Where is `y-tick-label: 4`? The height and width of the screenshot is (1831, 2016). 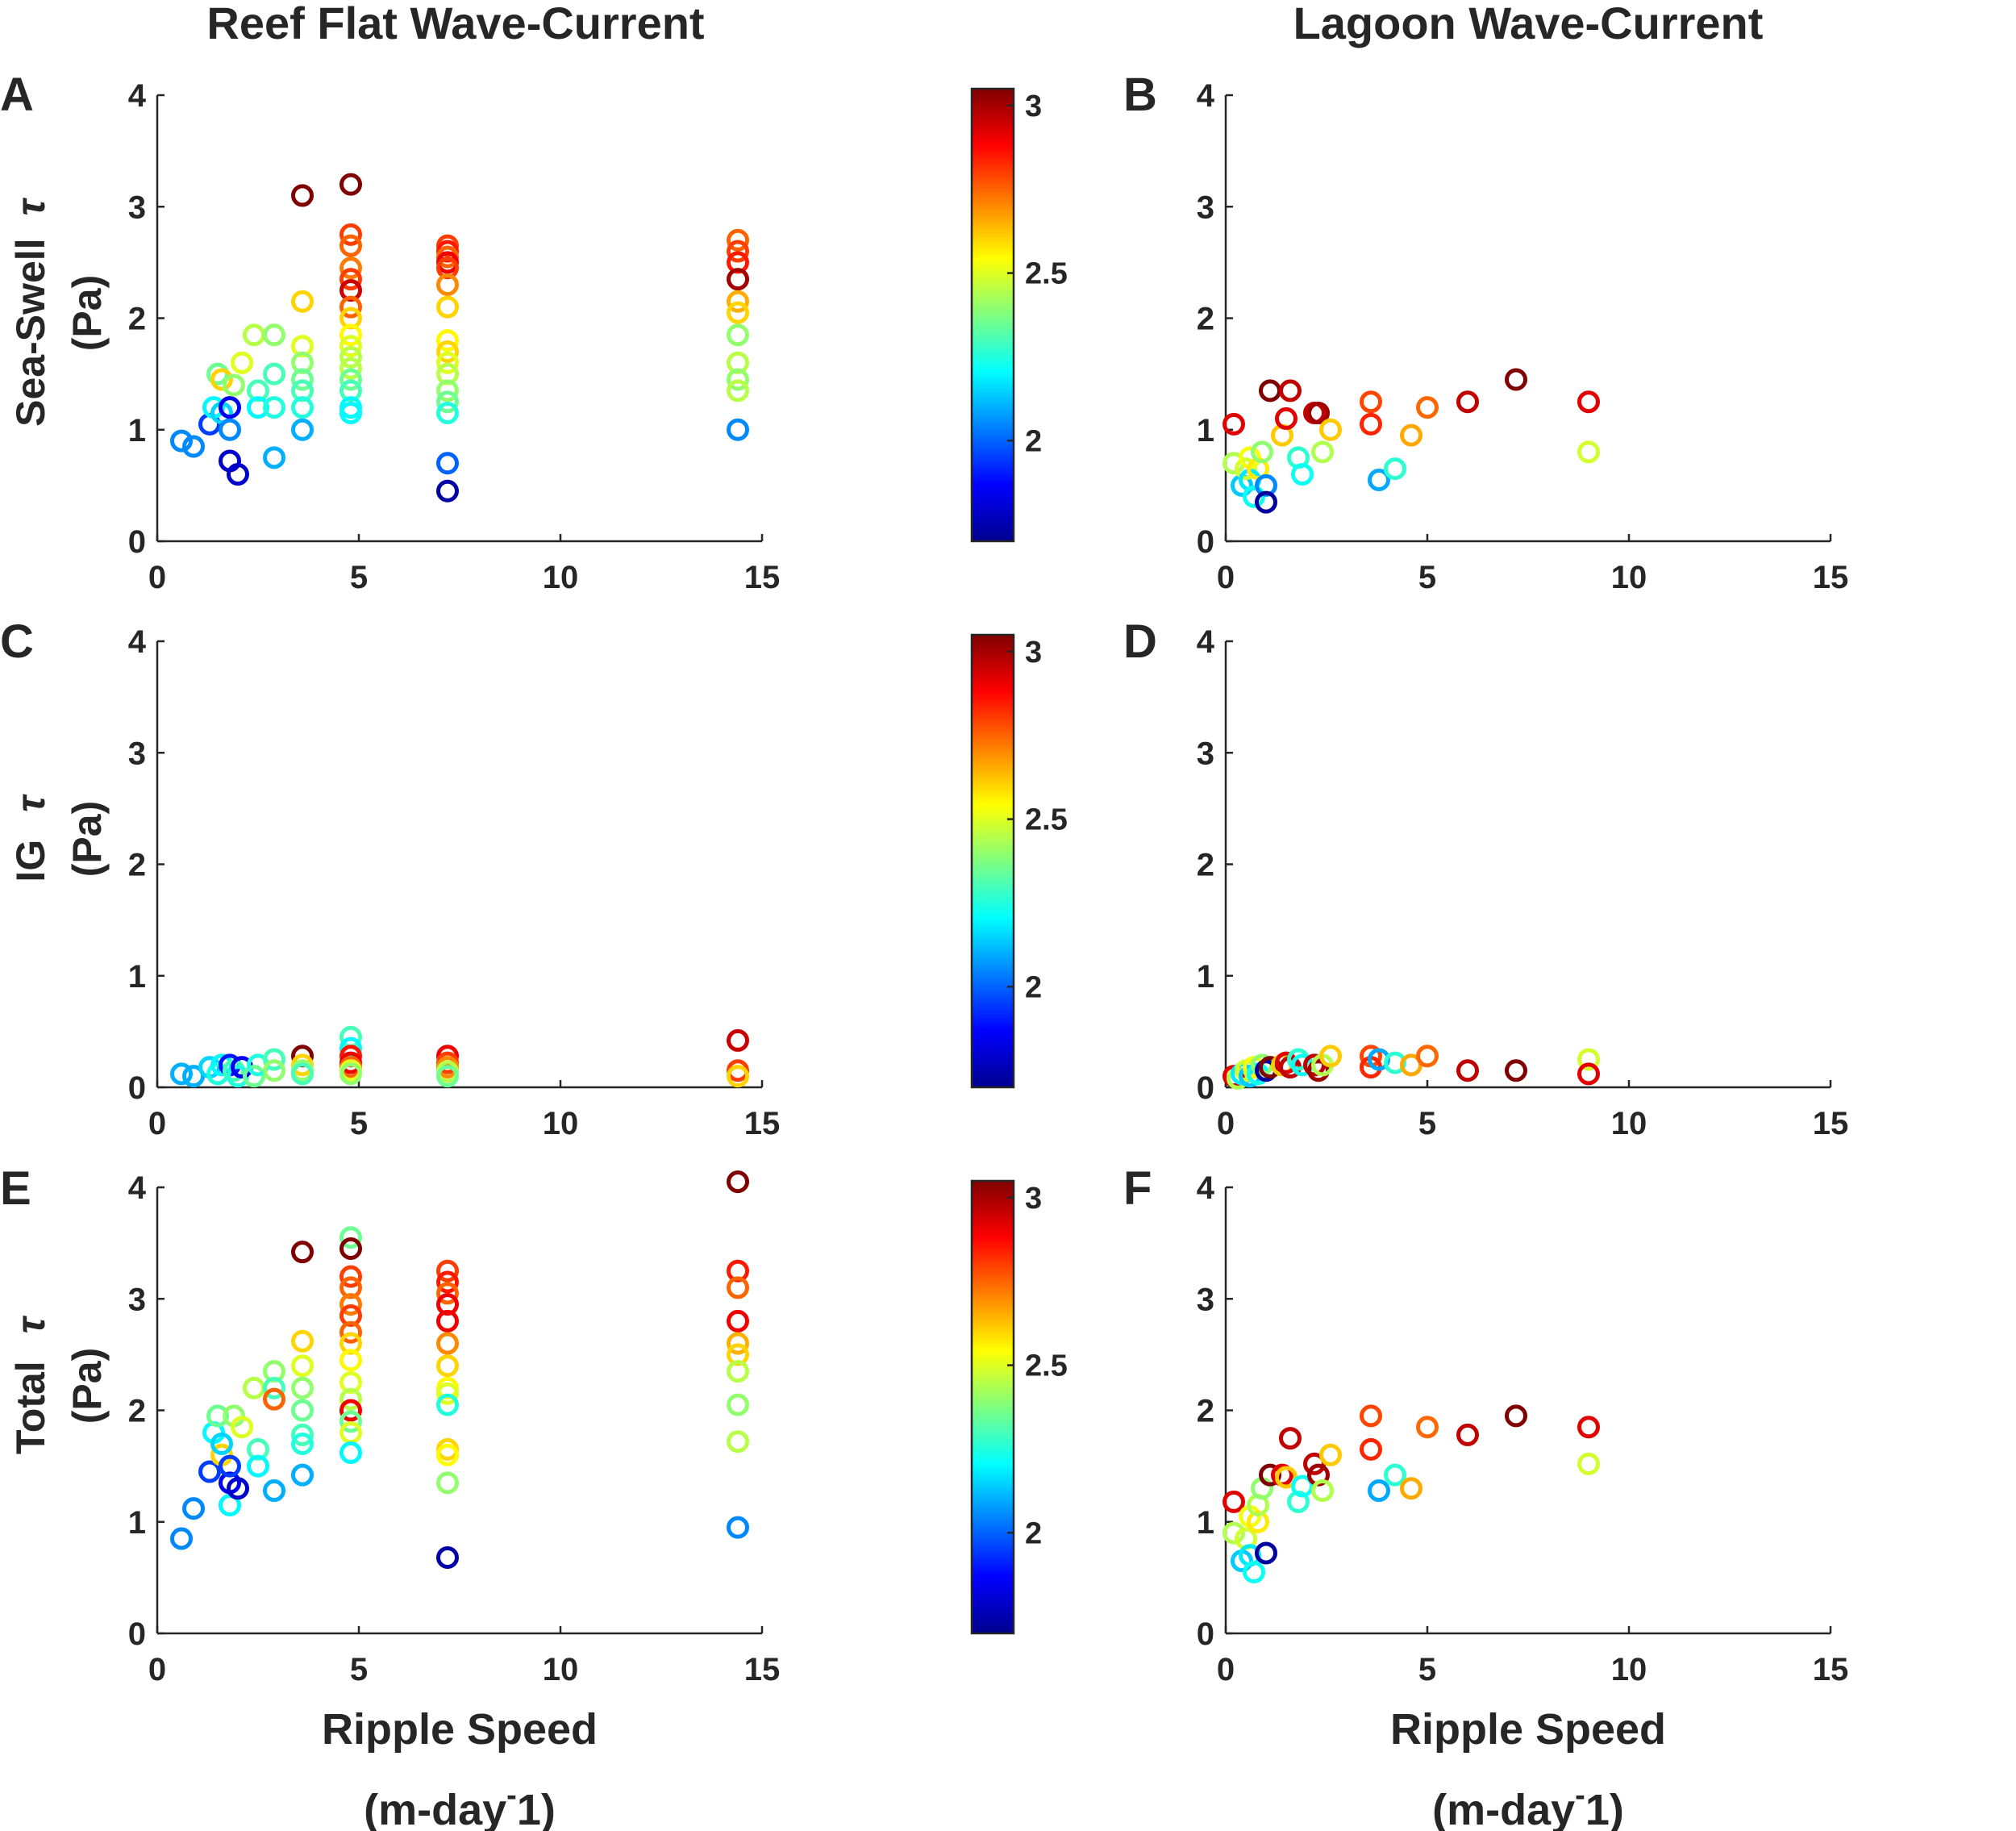
y-tick-label: 4 is located at coordinates (137, 1188).